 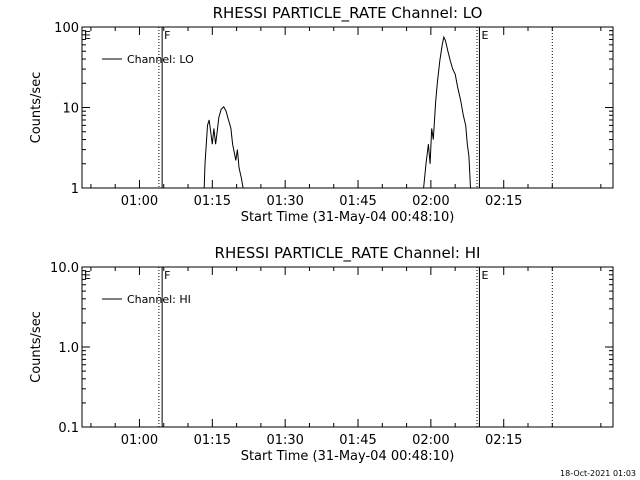 I want to click on panel-2-x-tick-label: 02:15, so click(x=503, y=440).